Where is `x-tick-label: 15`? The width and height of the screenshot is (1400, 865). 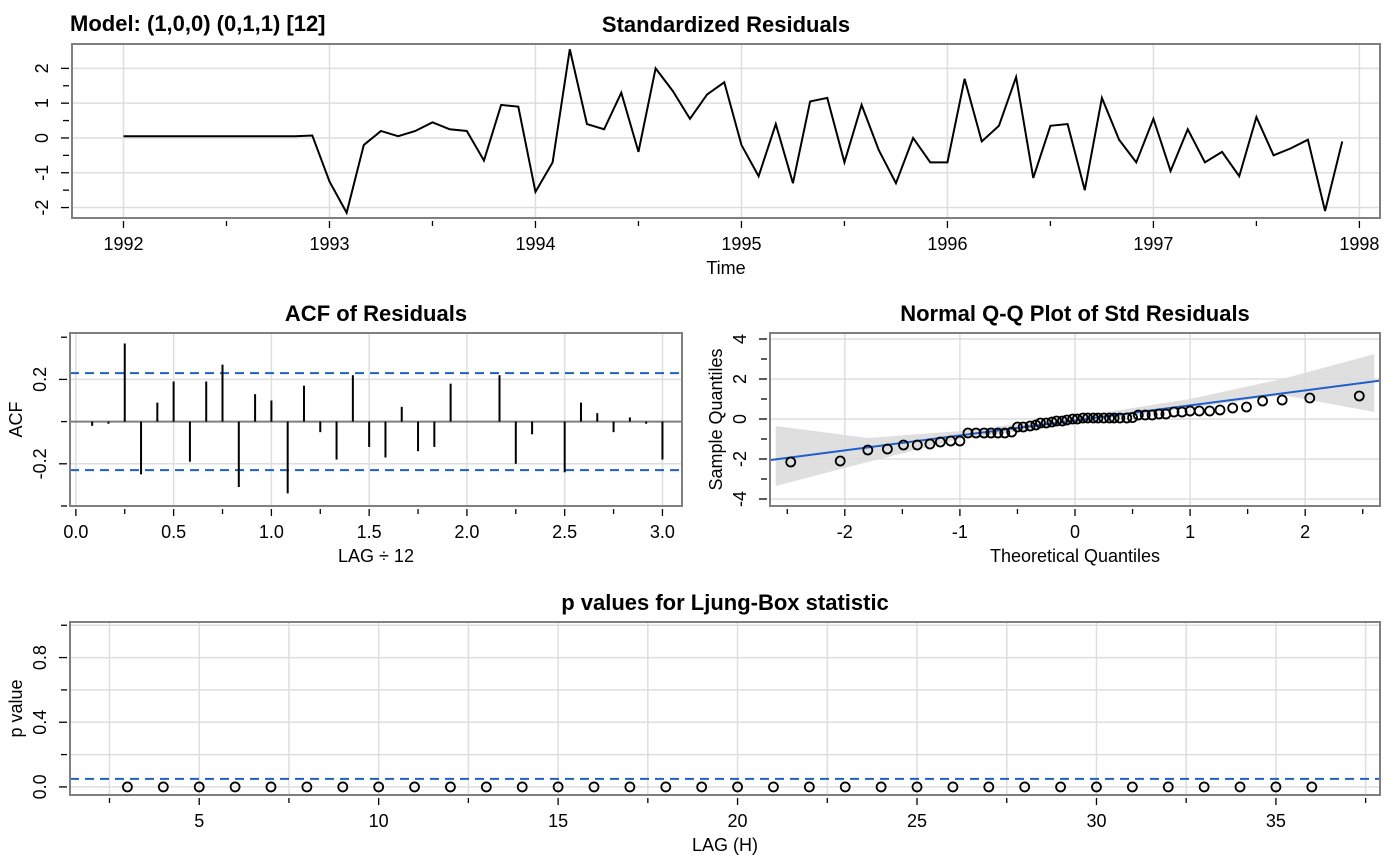 x-tick-label: 15 is located at coordinates (558, 821).